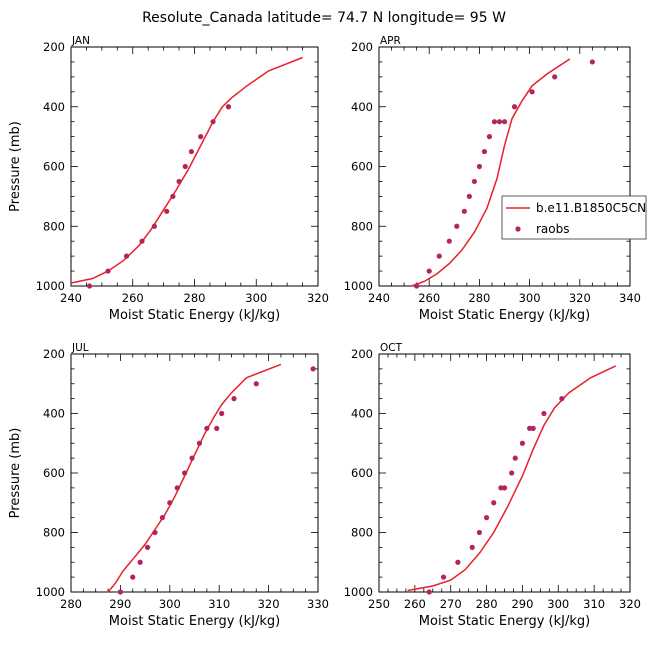  What do you see at coordinates (318, 604) in the screenshot?
I see `x-tick-label: 330` at bounding box center [318, 604].